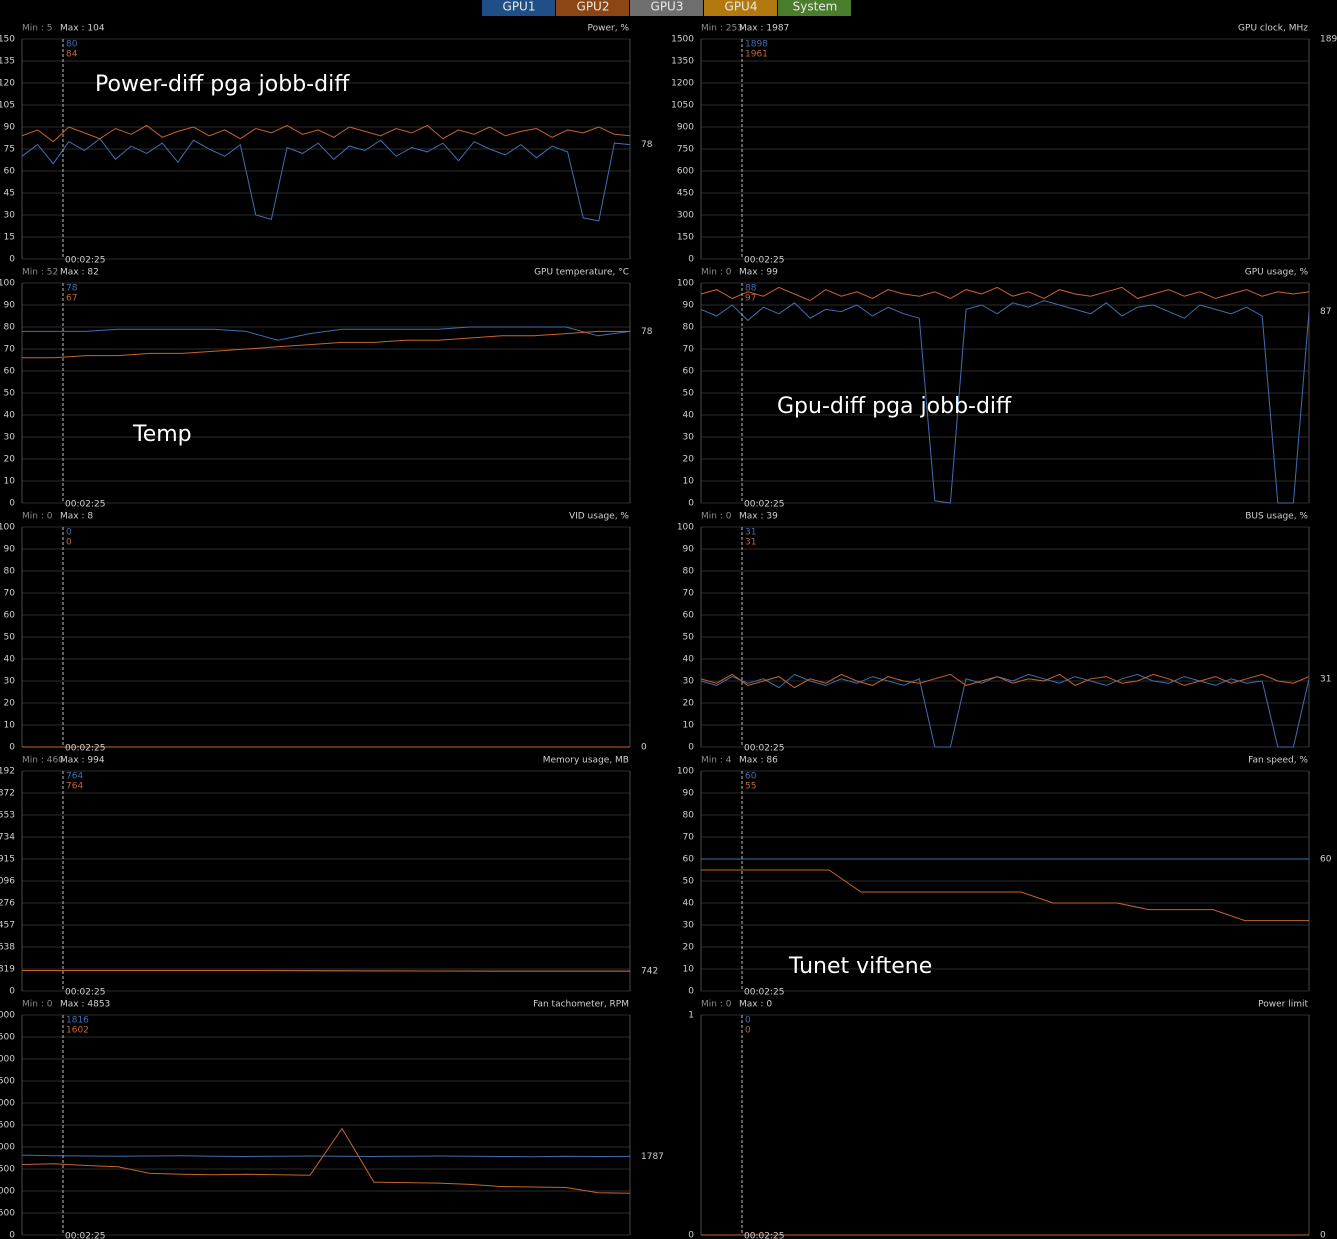 This screenshot has height=1239, width=1337. Describe the element at coordinates (682, 84) in the screenshot. I see `y-tick-label: 1200` at that location.